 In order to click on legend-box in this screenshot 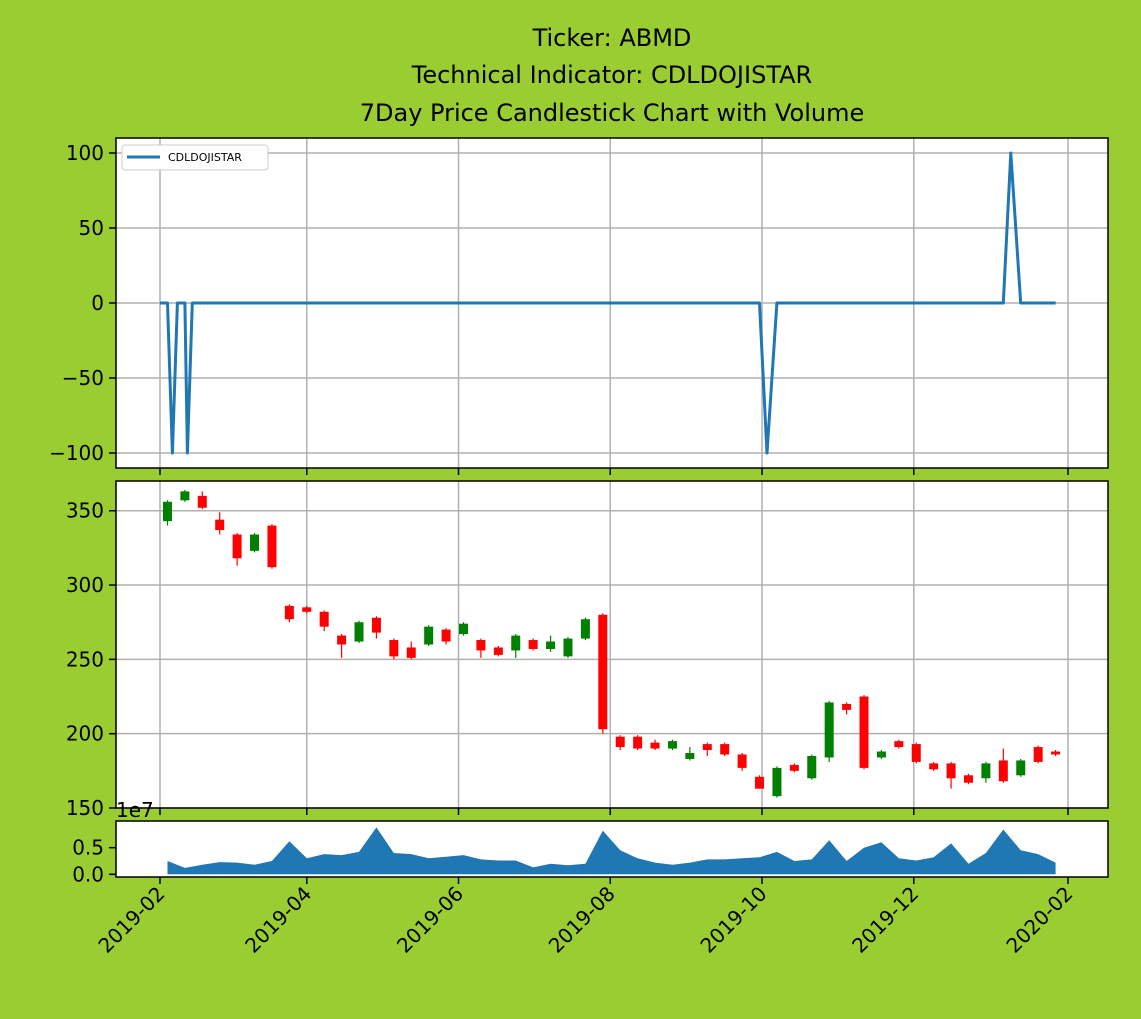, I will do `click(195, 157)`.